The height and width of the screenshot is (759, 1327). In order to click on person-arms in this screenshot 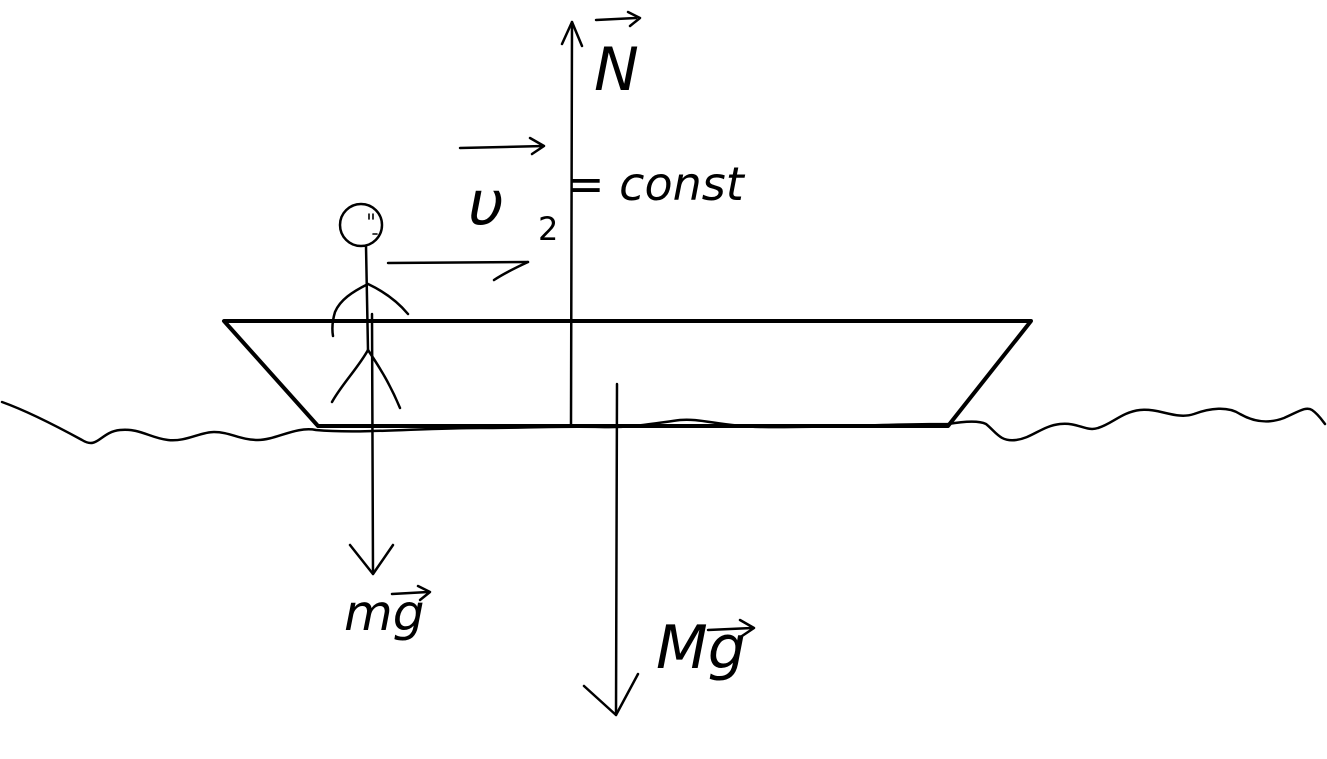, I will do `click(370, 310)`.